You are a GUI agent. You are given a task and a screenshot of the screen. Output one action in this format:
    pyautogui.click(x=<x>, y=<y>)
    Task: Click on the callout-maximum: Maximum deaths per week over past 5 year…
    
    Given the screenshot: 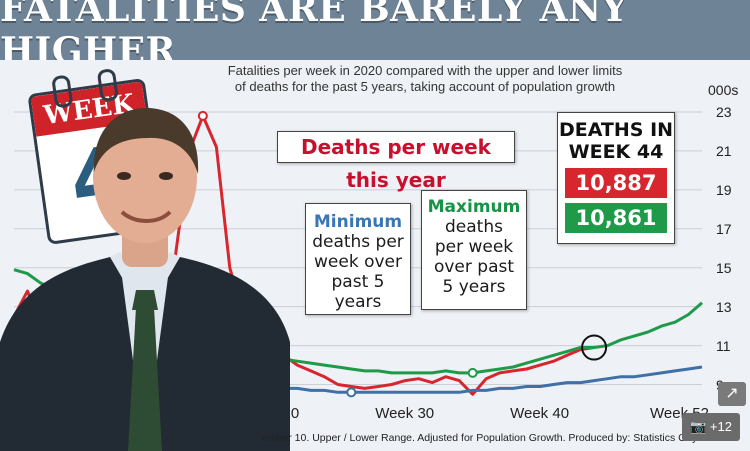 What is the action you would take?
    pyautogui.click(x=474, y=250)
    